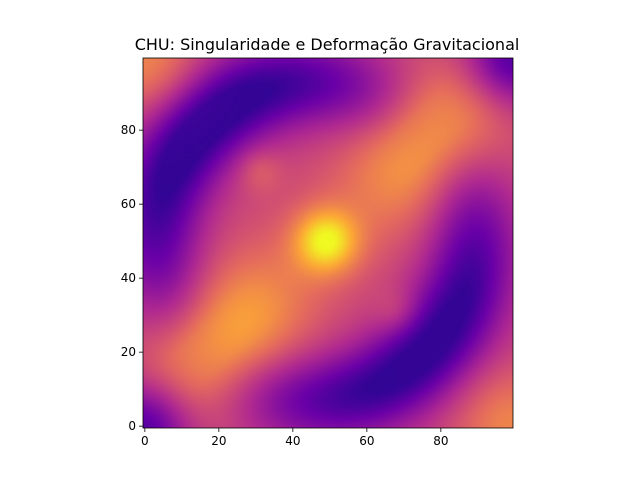 The image size is (640, 484). I want to click on y-tick-label: 20, so click(128, 352).